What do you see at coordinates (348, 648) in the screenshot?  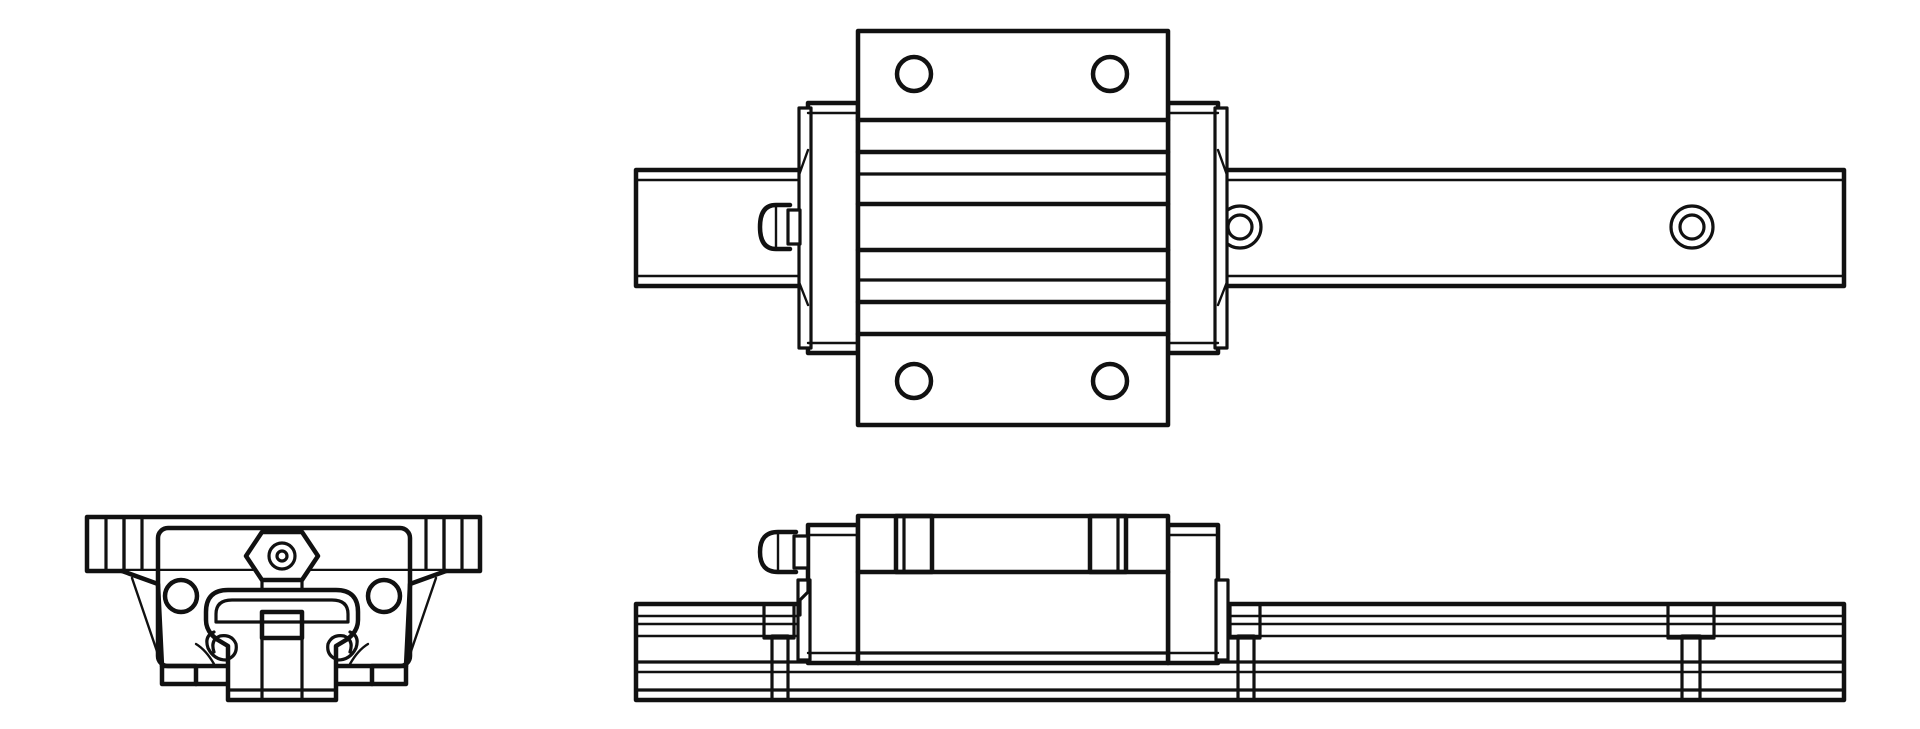 I see `ball-track-right` at bounding box center [348, 648].